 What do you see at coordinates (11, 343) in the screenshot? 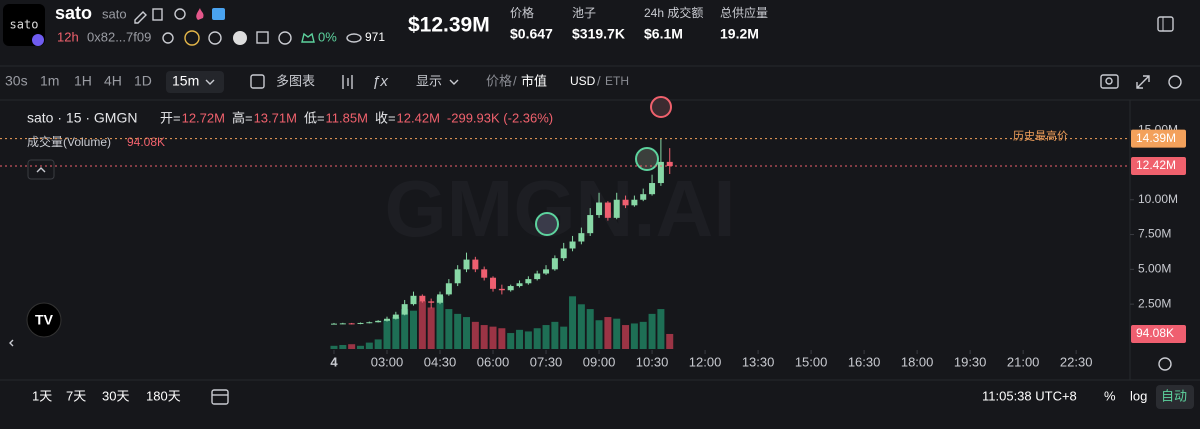
I see `scroll-left` at bounding box center [11, 343].